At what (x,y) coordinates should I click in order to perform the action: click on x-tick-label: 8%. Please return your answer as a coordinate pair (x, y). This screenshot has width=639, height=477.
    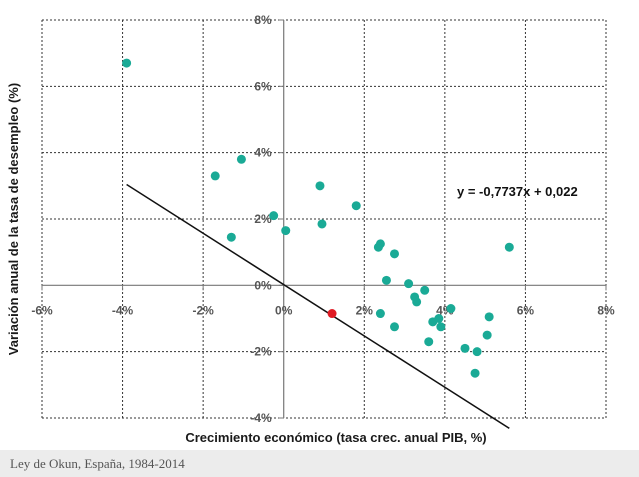
    Looking at the image, I should click on (606, 310).